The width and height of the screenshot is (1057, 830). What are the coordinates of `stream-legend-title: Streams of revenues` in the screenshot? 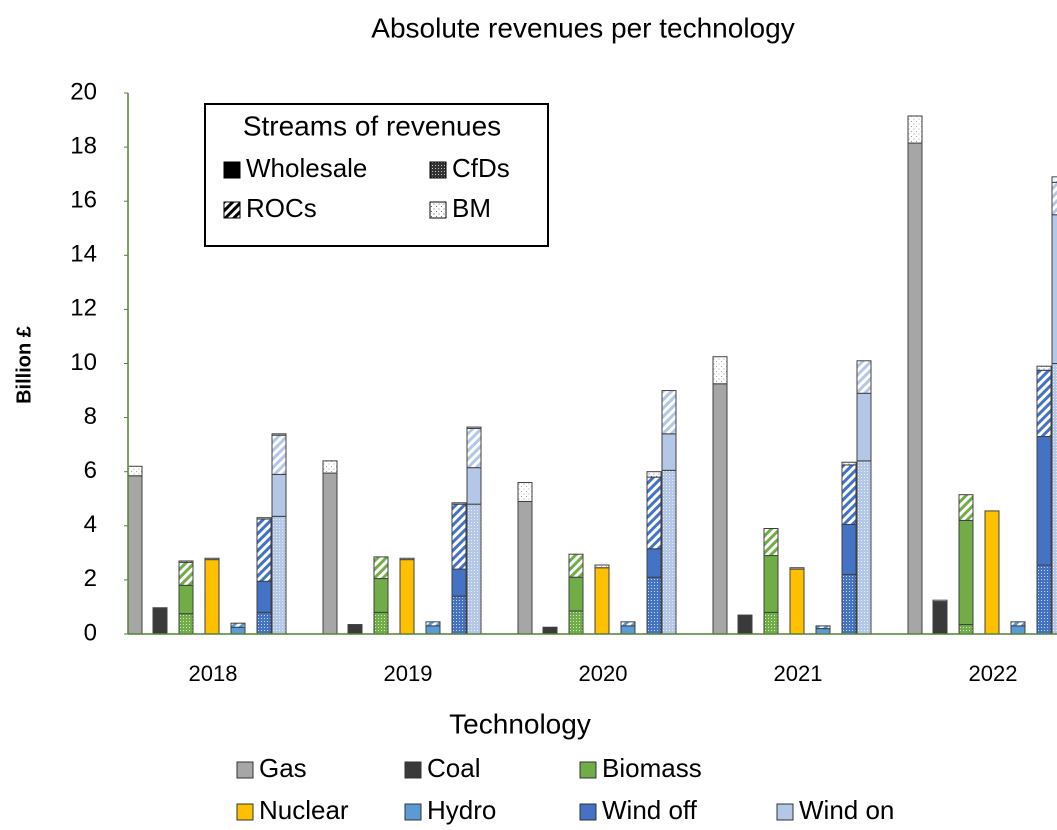 It's located at (372, 125).